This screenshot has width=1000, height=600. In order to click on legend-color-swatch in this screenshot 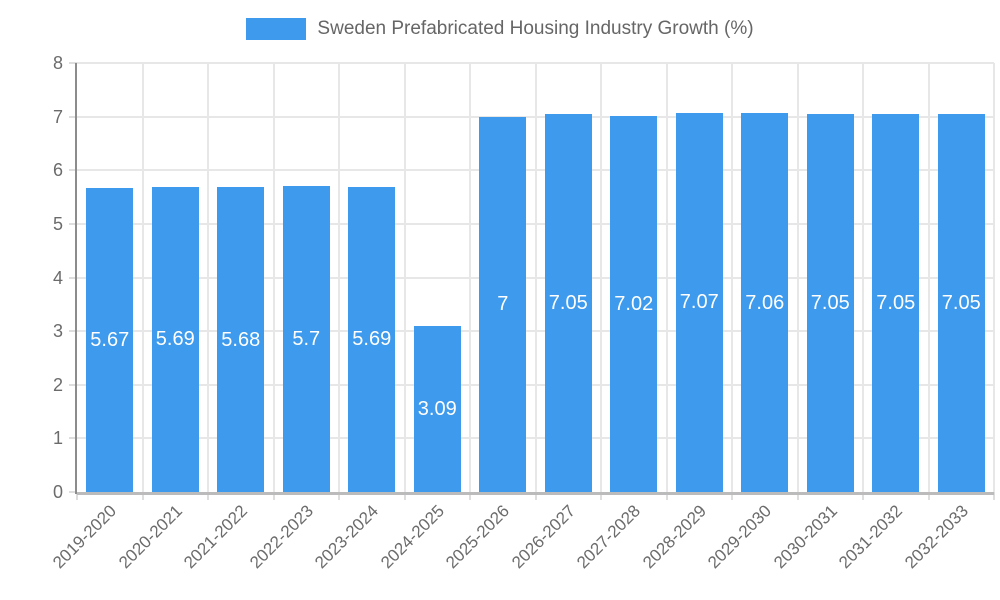, I will do `click(276, 29)`.